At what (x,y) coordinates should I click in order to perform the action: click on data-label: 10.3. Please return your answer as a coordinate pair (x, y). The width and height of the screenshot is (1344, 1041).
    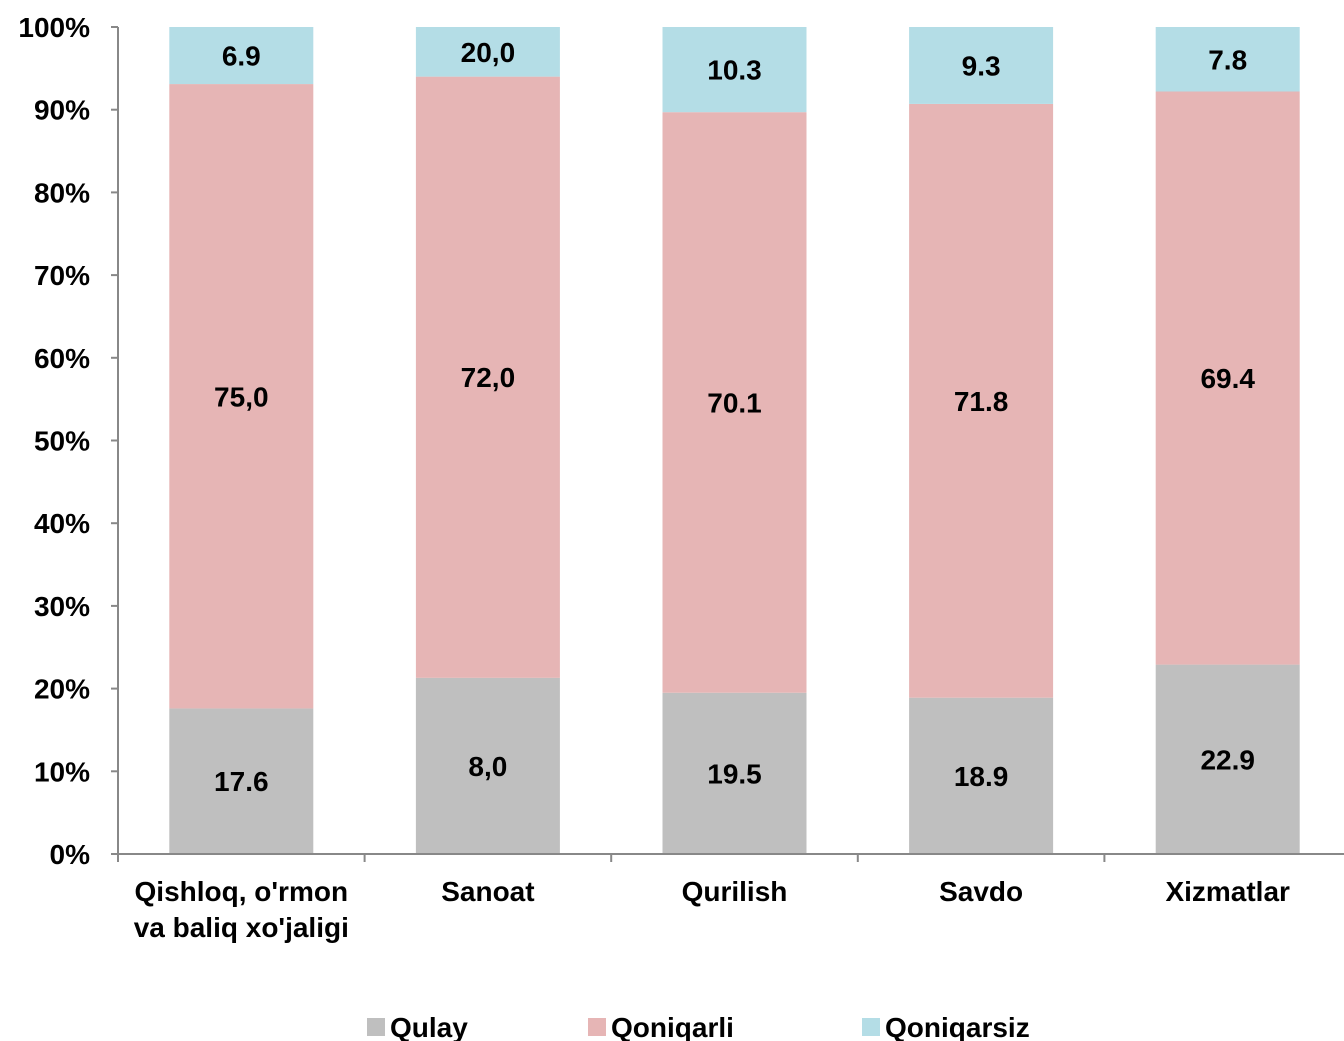
    Looking at the image, I should click on (734, 70).